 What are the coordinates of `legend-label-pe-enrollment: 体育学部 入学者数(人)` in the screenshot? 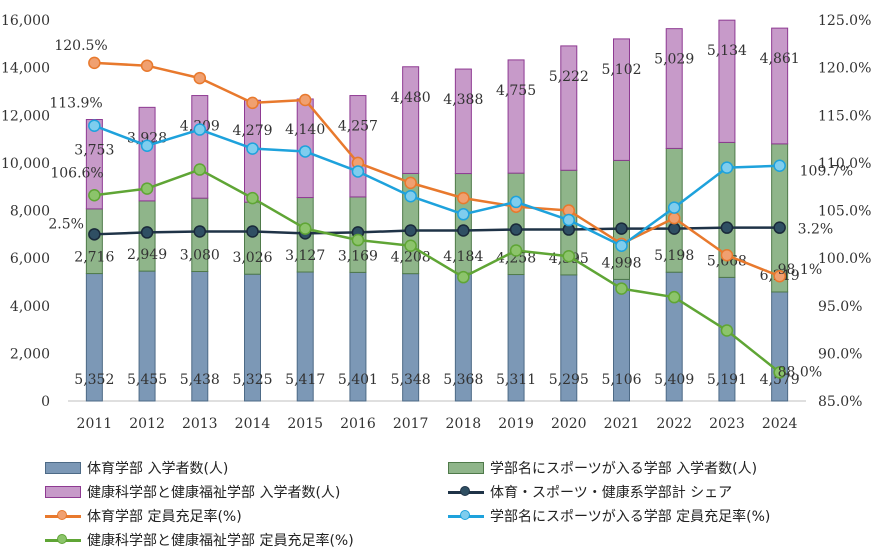 It's located at (158, 469).